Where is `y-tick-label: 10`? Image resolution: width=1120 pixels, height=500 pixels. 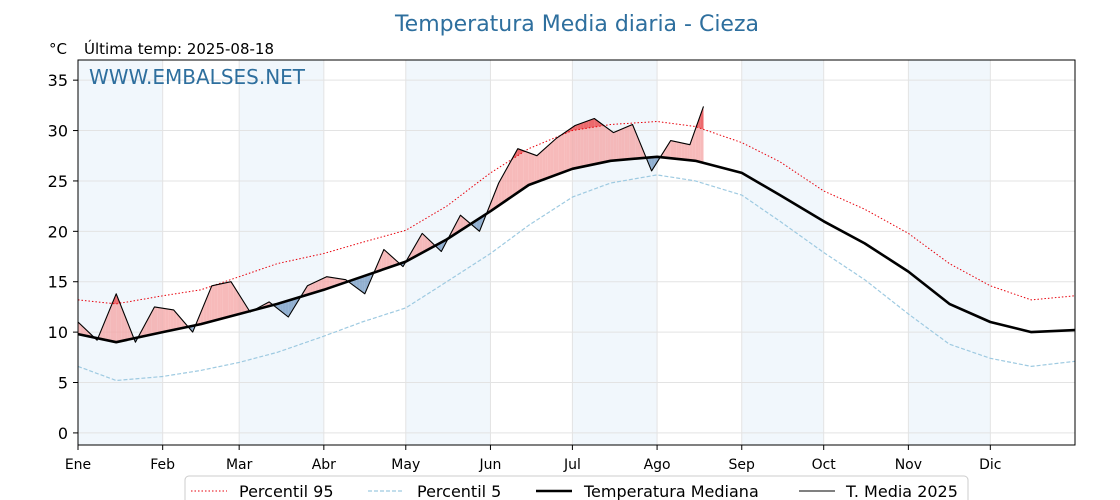
y-tick-label: 10 is located at coordinates (58, 332).